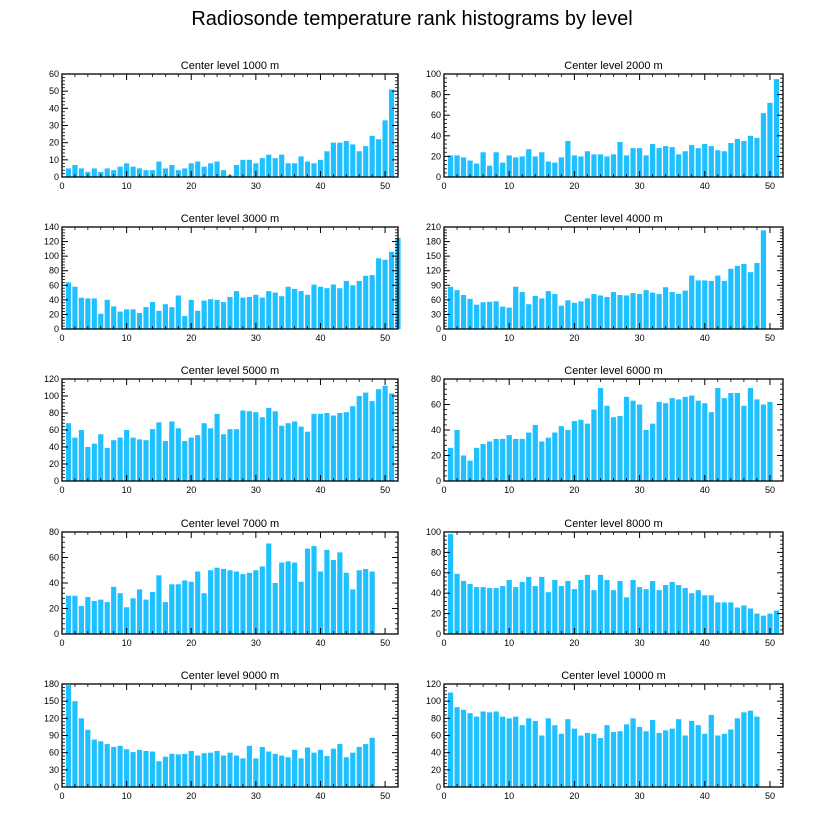 This screenshot has height=824, width=824. I want to click on panel-6: Center level 6000 m 0 10 20 30 40 50 0 20 40 60 80, so click(607, 430).